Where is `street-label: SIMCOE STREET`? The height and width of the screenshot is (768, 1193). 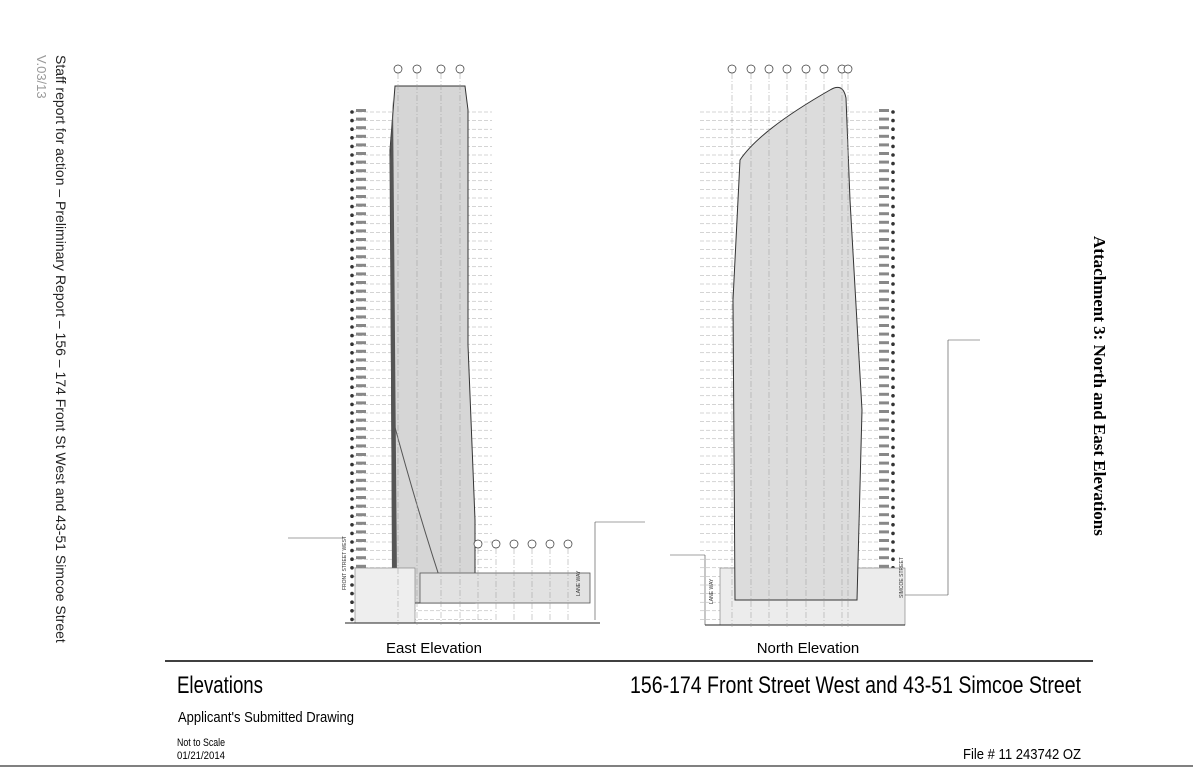 street-label: SIMCOE STREET is located at coordinates (902, 577).